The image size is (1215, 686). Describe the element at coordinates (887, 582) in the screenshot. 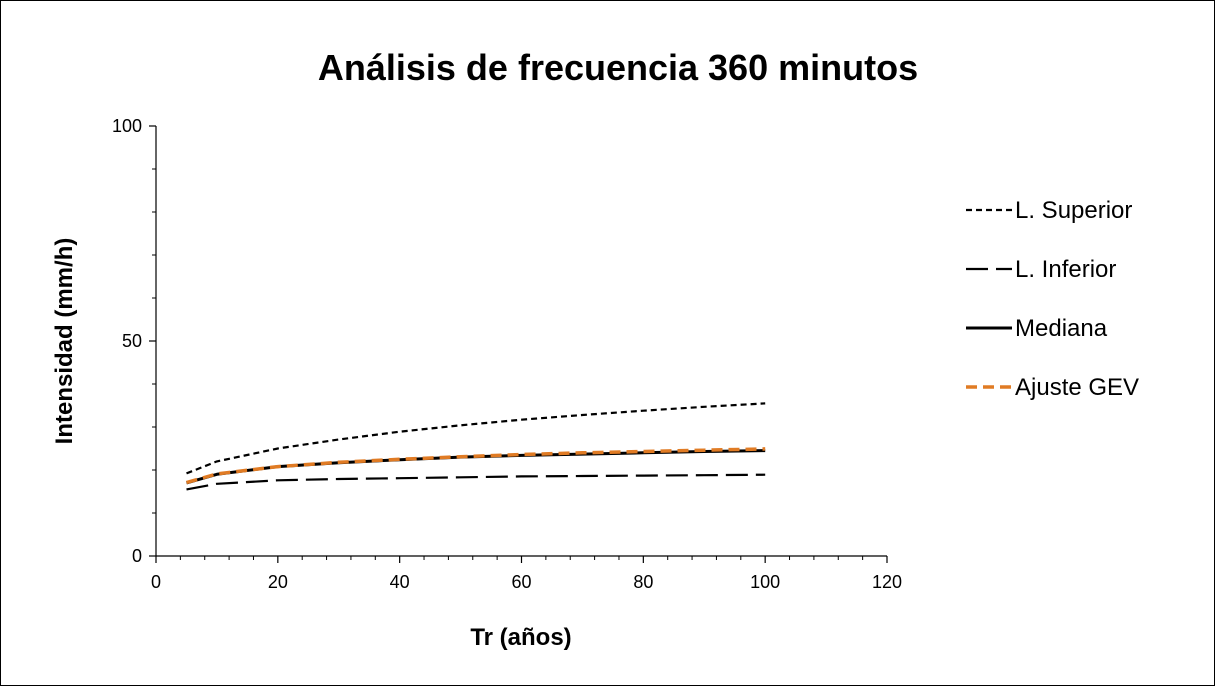

I see `x-tick-label: 120` at that location.